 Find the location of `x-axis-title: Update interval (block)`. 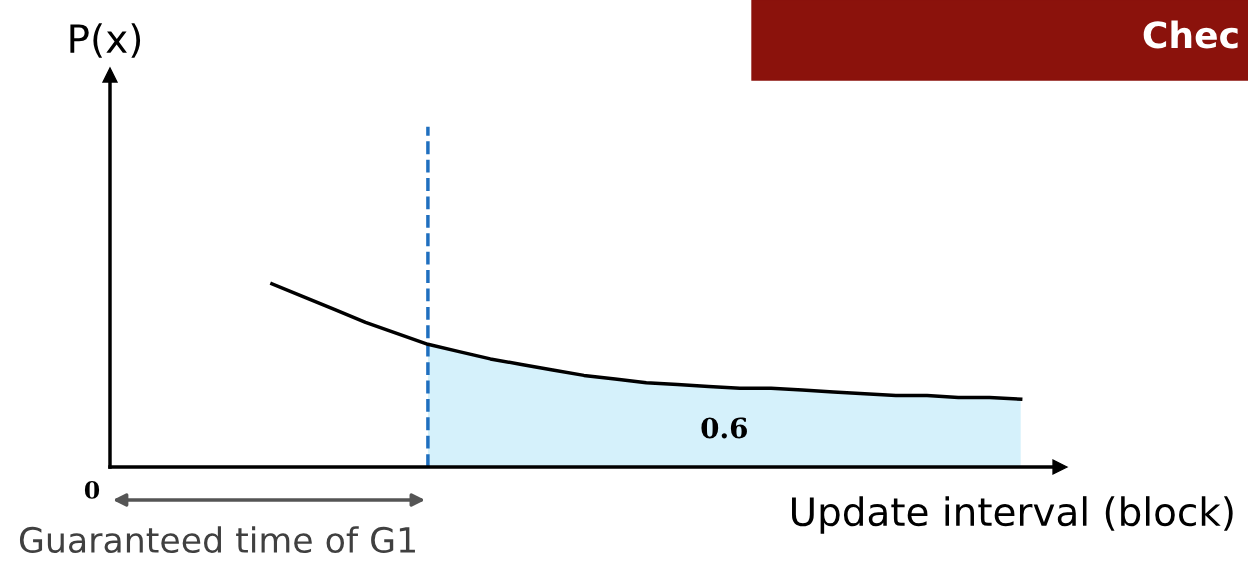

x-axis-title: Update interval (block) is located at coordinates (1012, 515).